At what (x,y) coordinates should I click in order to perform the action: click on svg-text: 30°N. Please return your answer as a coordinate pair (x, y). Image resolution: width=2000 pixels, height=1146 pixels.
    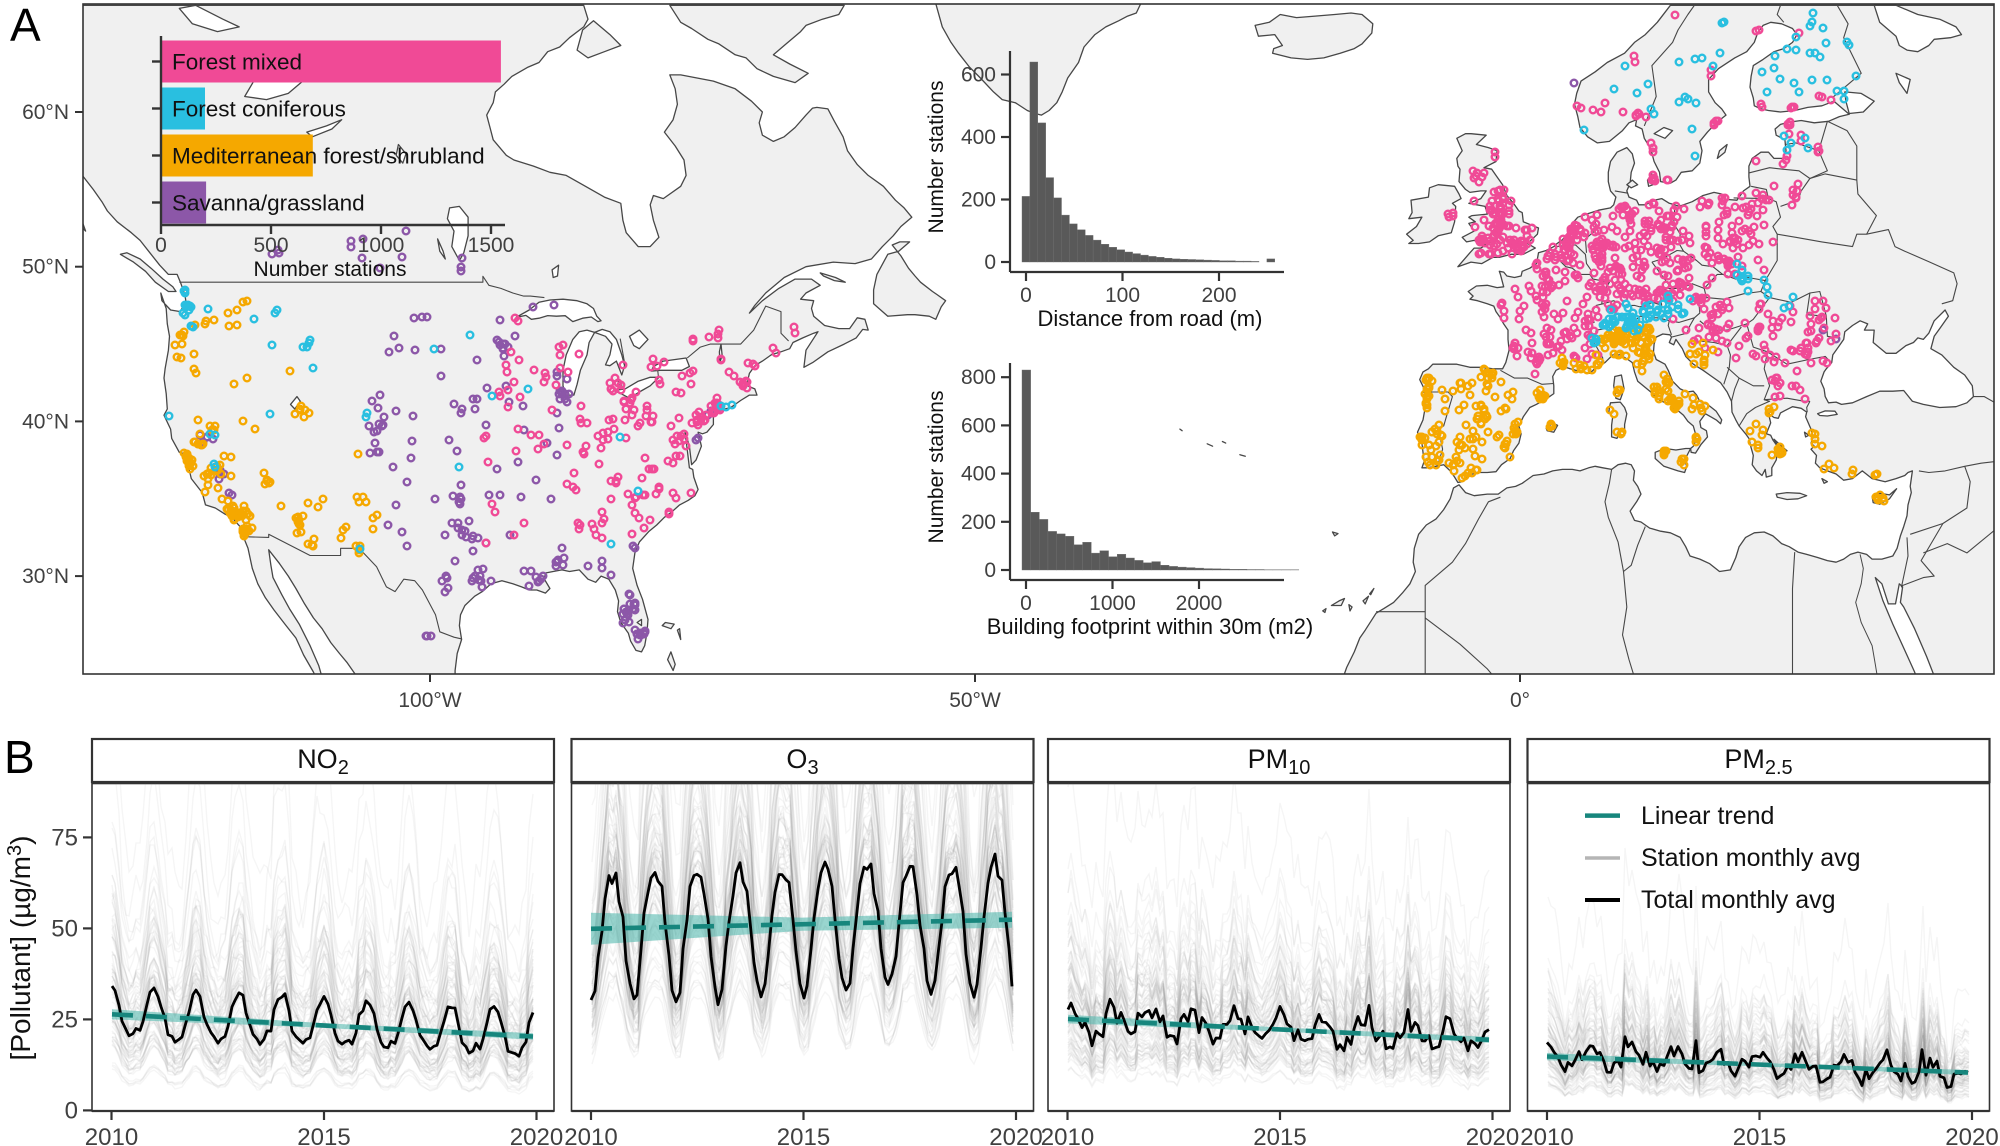
    Looking at the image, I should click on (45, 576).